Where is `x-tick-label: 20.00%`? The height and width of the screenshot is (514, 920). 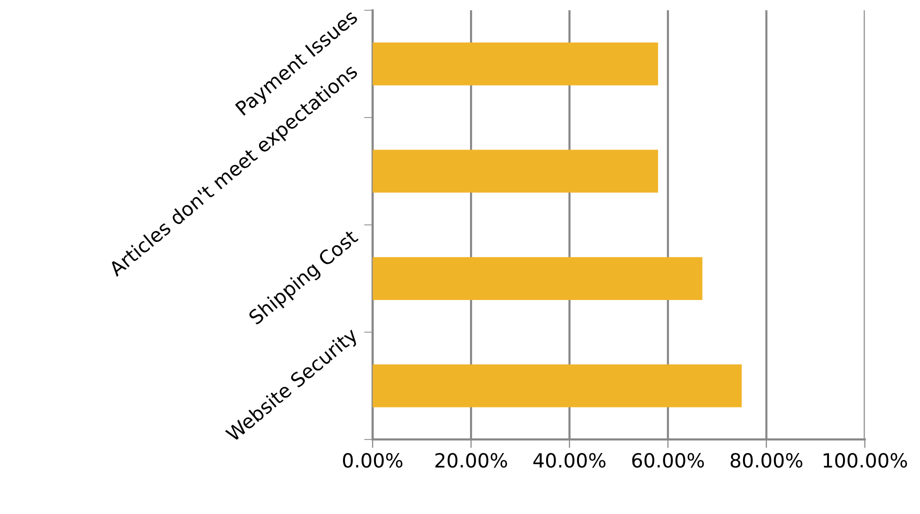
x-tick-label: 20.00% is located at coordinates (471, 460).